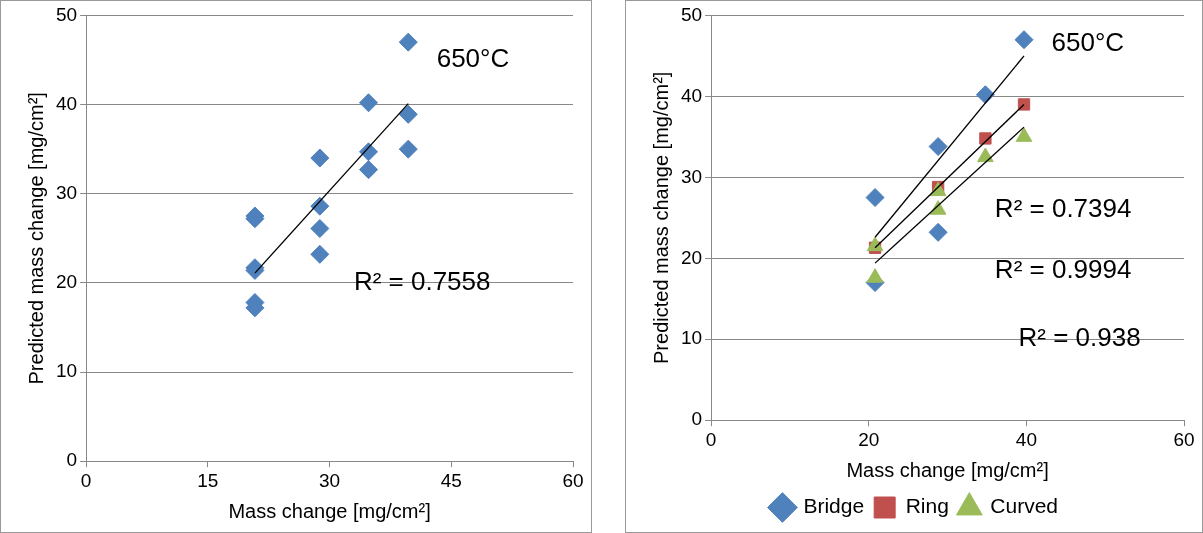 This screenshot has height=533, width=1203. Describe the element at coordinates (1079, 337) in the screenshot. I see `annotation: R² = 0.938` at that location.